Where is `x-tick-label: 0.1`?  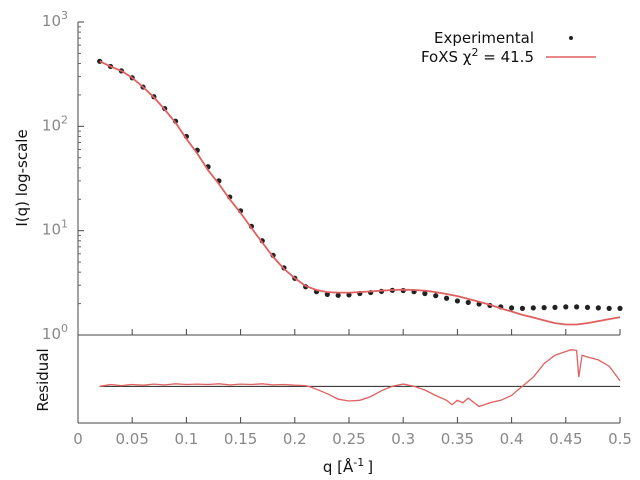
x-tick-label: 0.1 is located at coordinates (186, 439).